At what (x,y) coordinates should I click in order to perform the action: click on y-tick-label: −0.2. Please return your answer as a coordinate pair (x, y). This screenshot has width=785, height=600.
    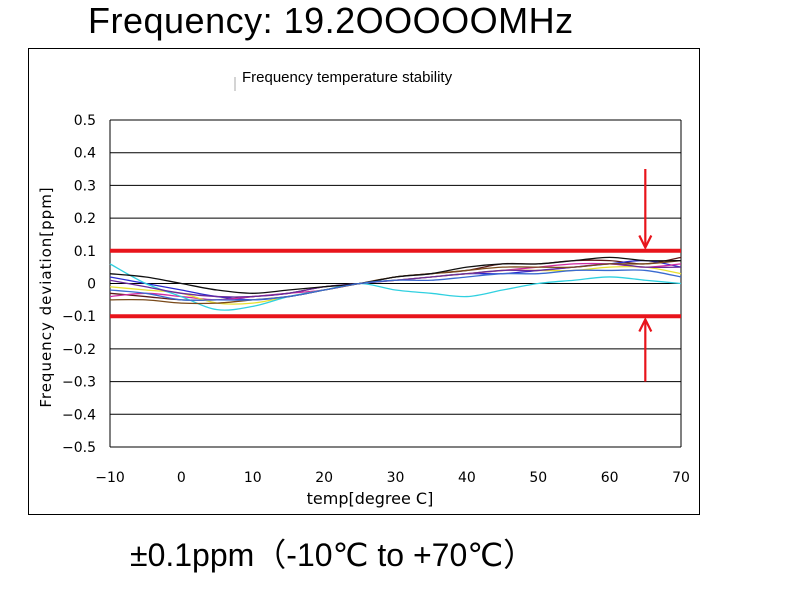
    Looking at the image, I should click on (79, 350).